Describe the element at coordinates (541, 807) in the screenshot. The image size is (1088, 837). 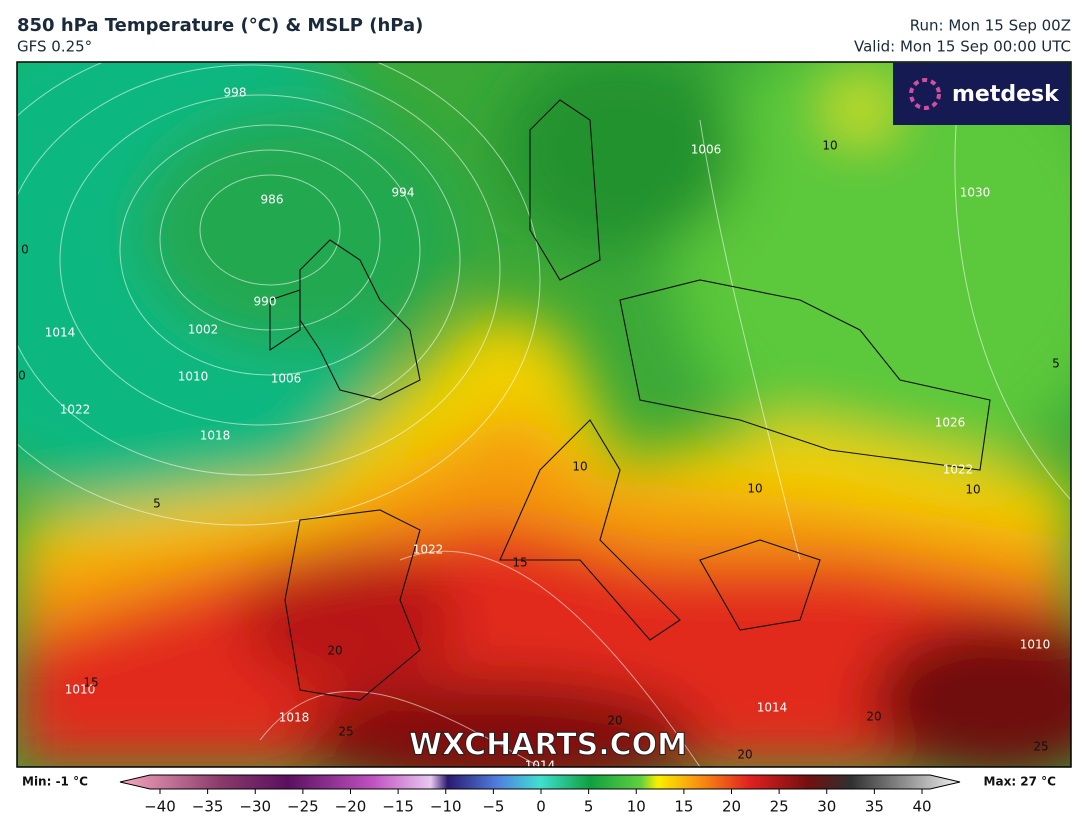
I see `colorbar-tick-label: 0` at that location.